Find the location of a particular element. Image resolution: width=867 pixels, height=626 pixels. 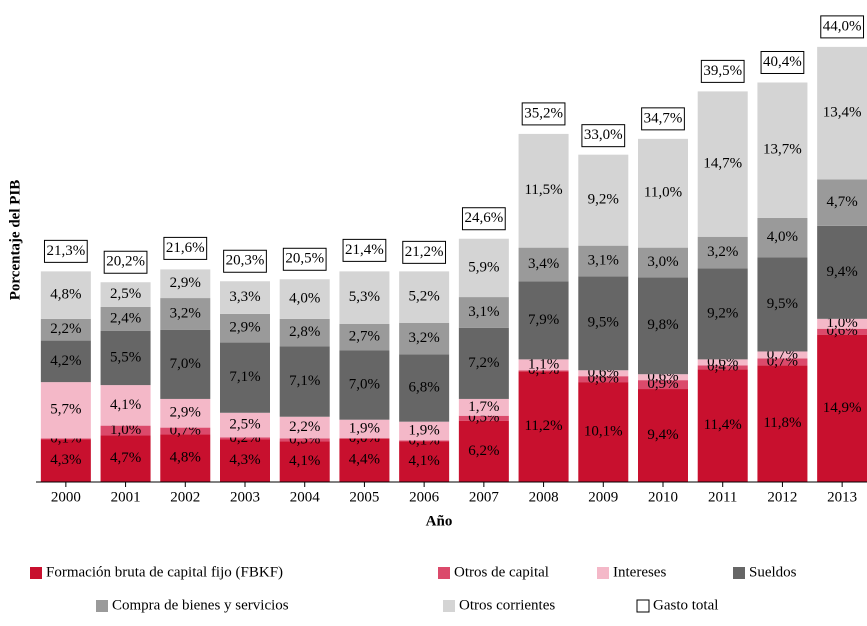

x-tick-label: 2010 is located at coordinates (663, 497).